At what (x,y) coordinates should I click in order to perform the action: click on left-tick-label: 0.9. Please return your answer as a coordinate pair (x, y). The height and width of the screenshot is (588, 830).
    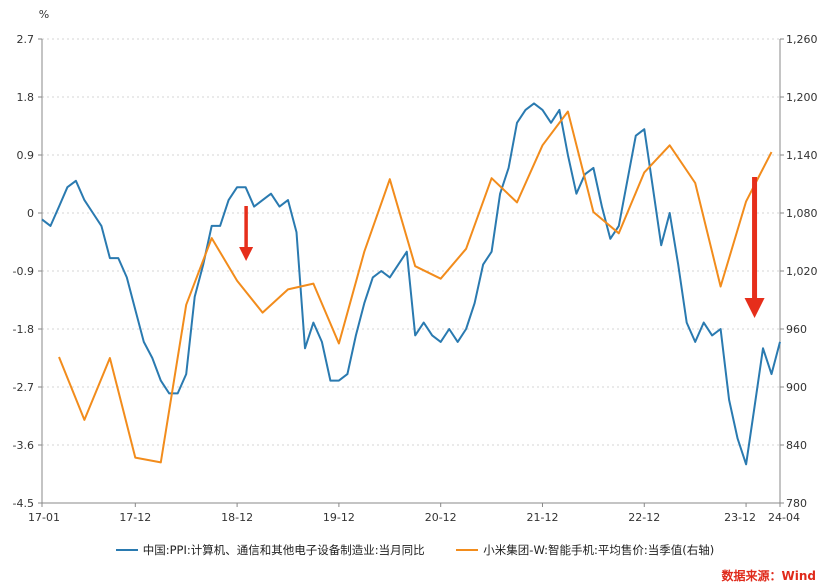
    Looking at the image, I should click on (26, 155).